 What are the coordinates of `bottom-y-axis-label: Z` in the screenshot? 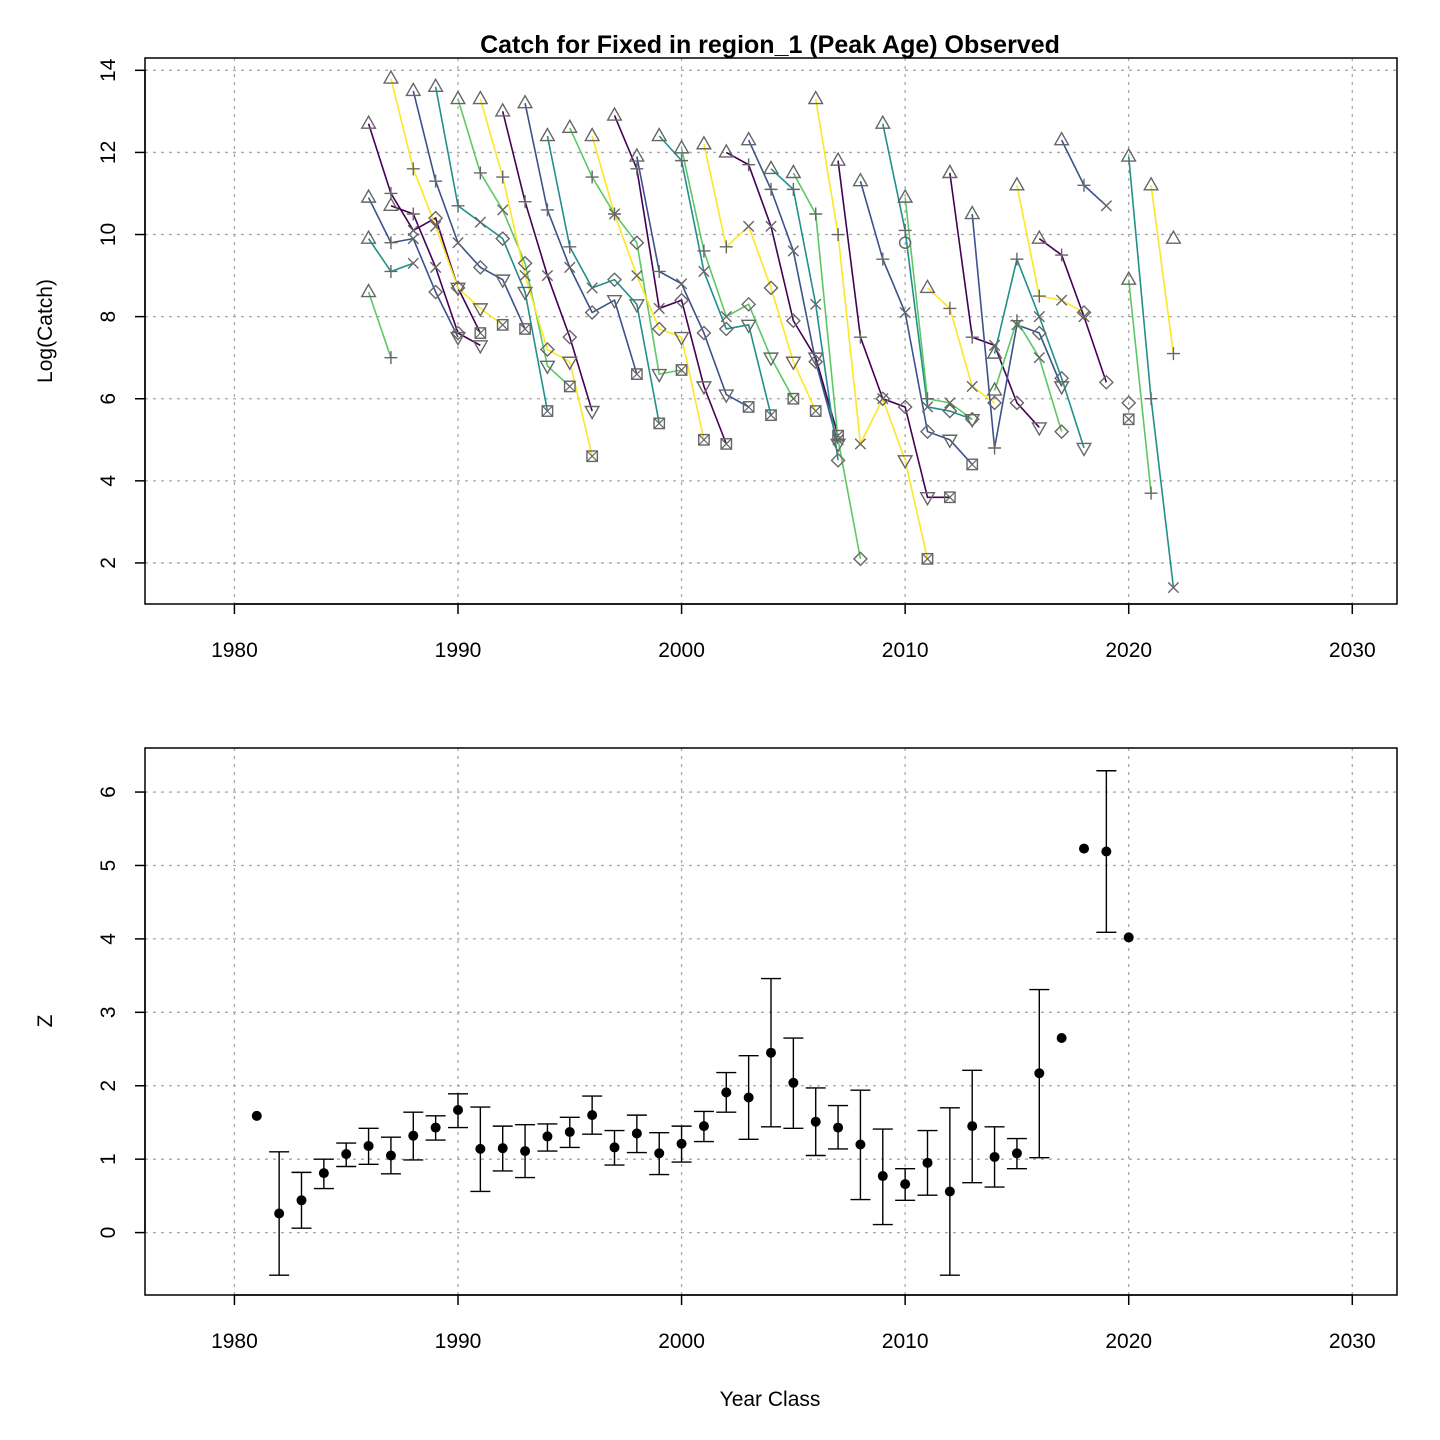 It's located at (45, 1020).